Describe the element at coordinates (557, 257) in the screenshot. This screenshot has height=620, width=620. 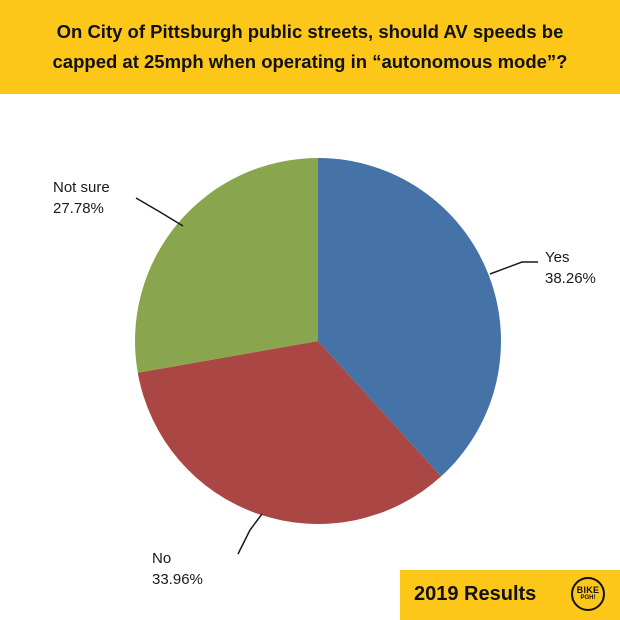
I see `slice-label-yes: Yes` at that location.